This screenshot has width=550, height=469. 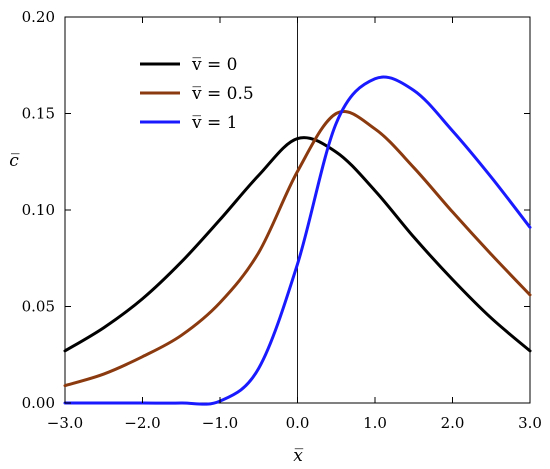 What do you see at coordinates (298, 456) in the screenshot?
I see `x-axis-label: x̅` at bounding box center [298, 456].